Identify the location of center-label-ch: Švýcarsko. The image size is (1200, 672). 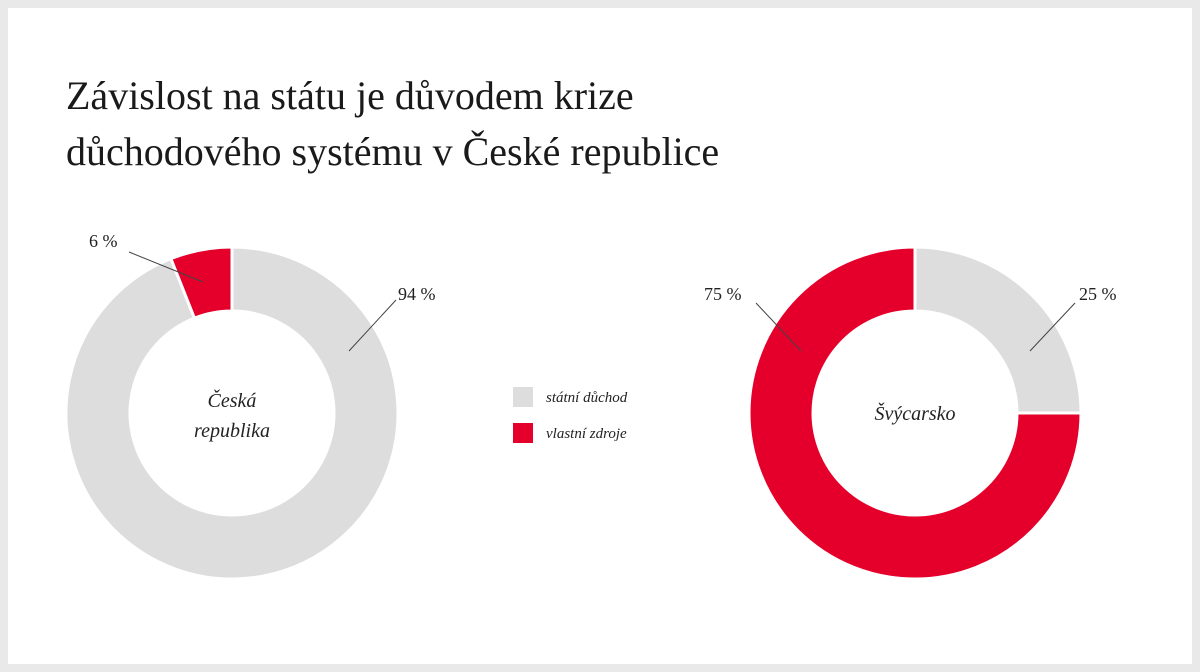
(914, 413).